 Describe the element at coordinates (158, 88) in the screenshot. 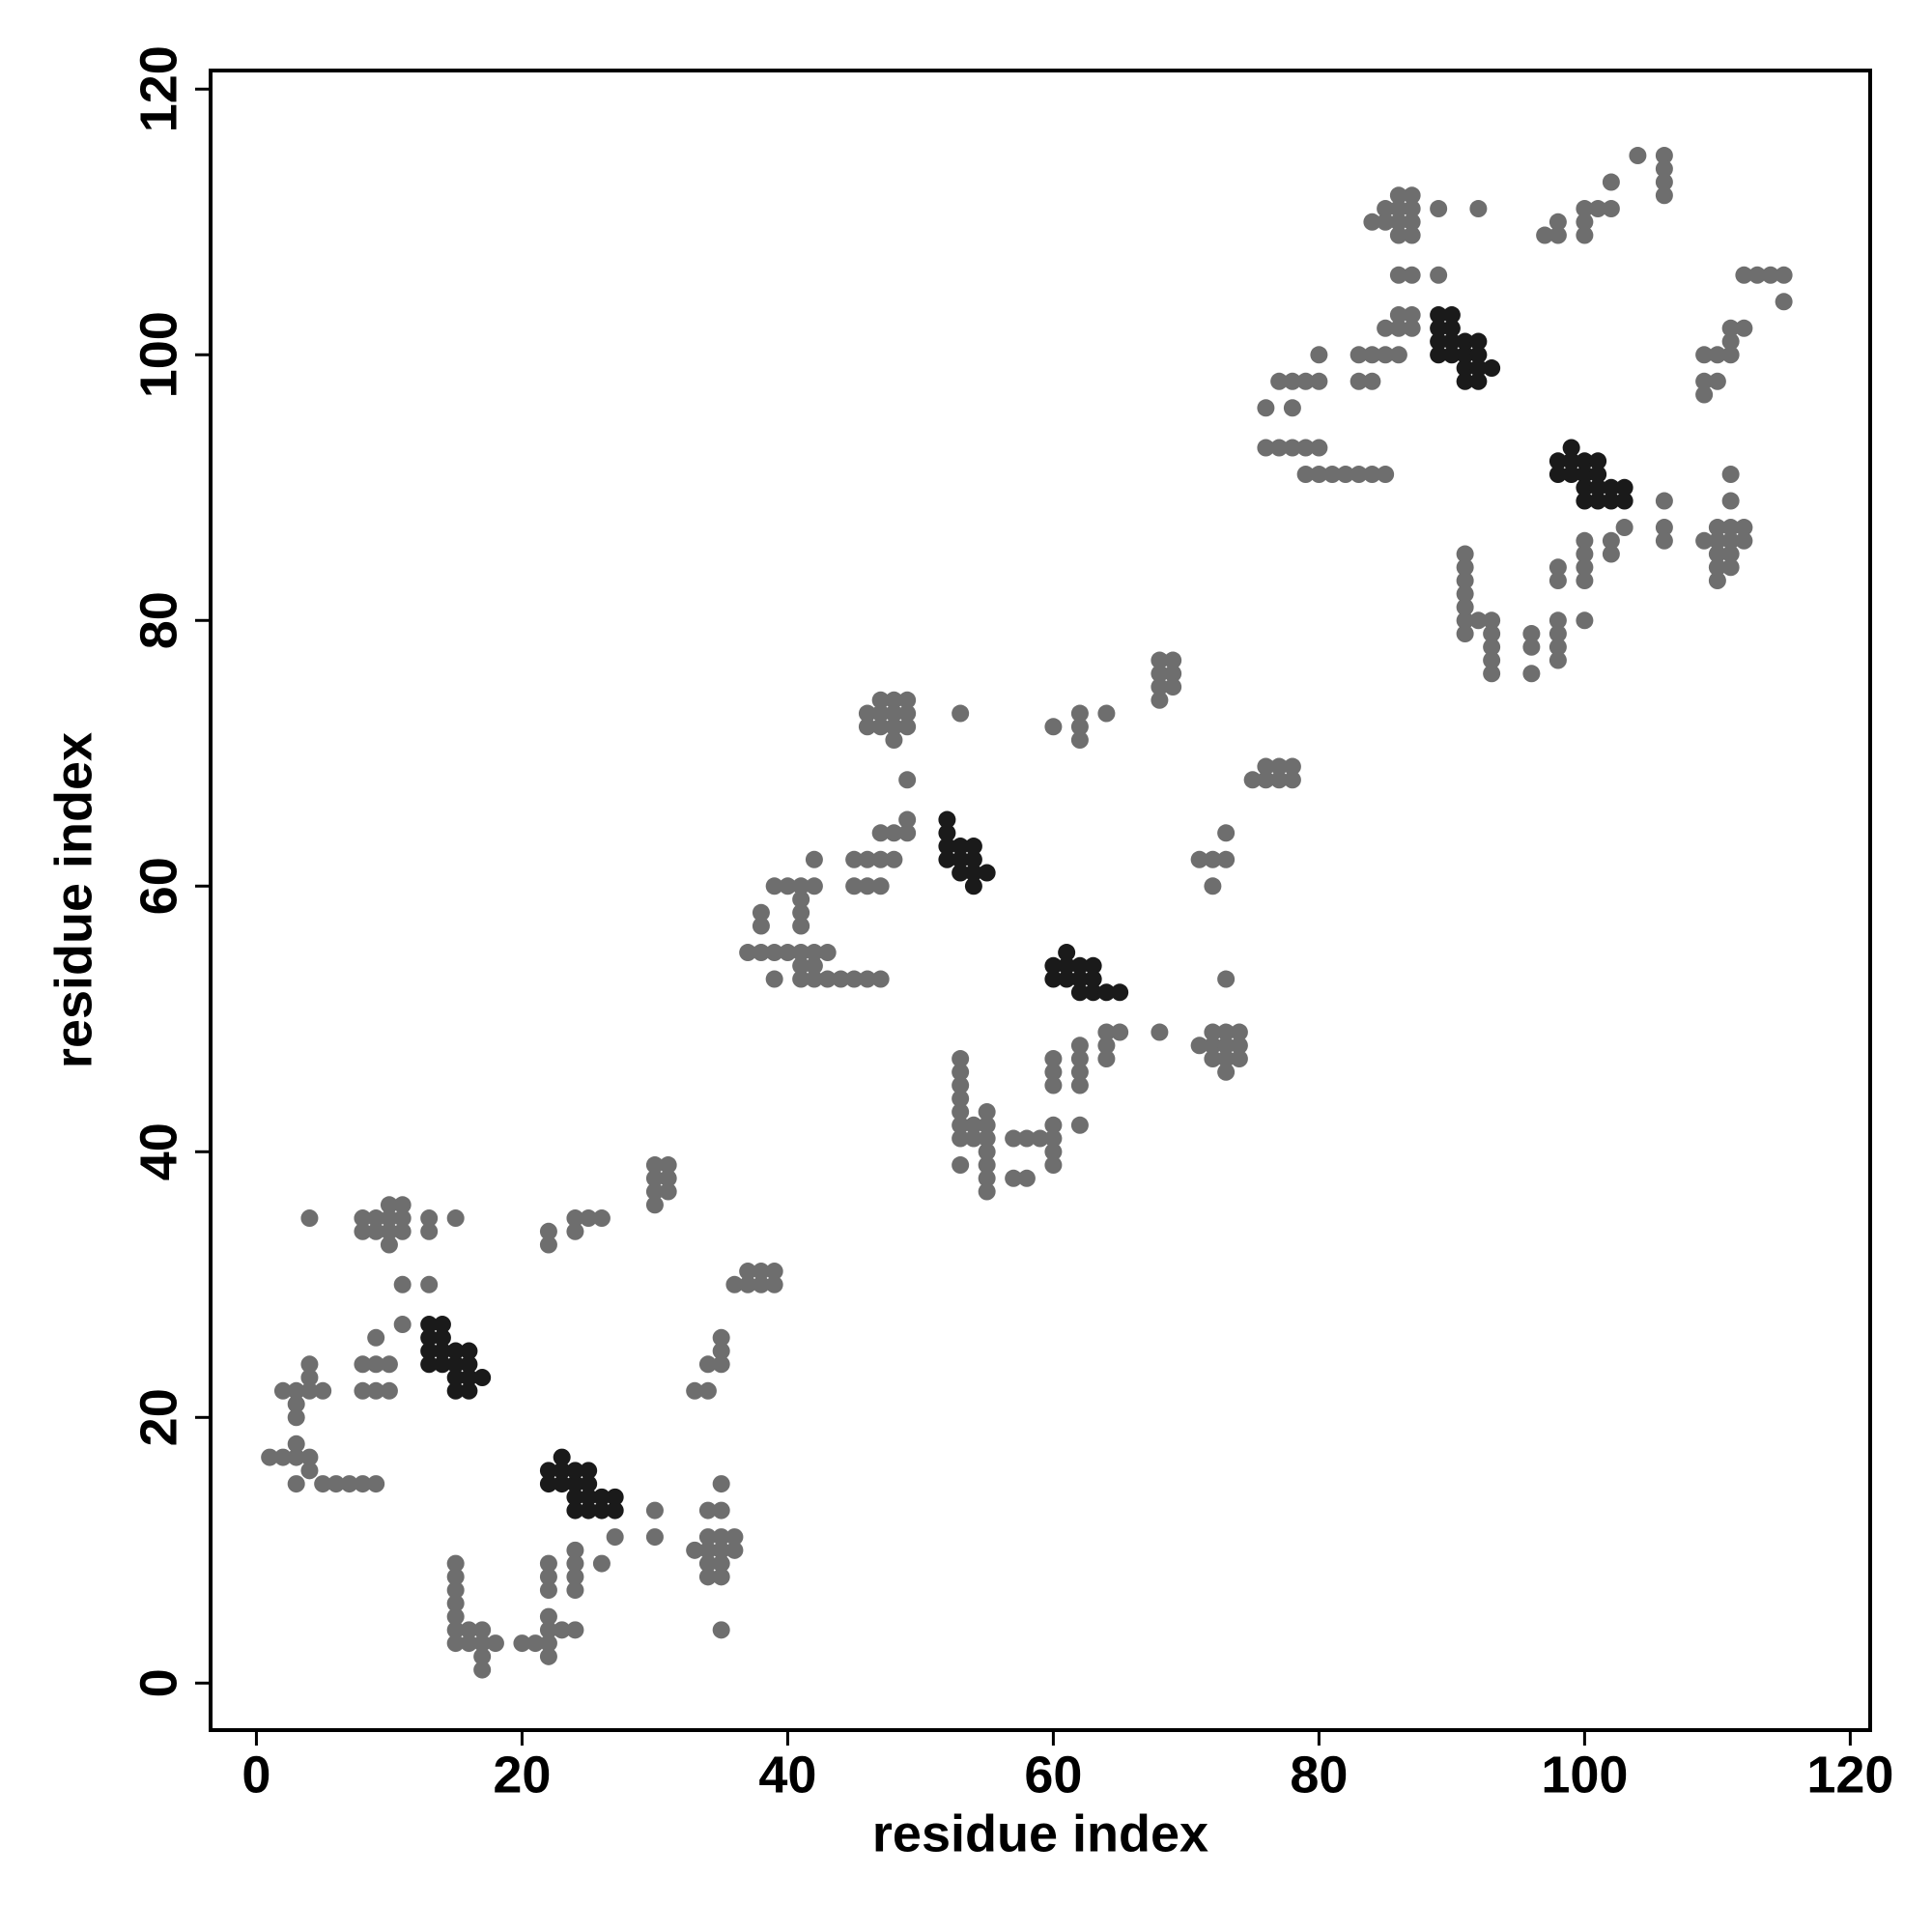

I see `y-tick-label: 120` at that location.